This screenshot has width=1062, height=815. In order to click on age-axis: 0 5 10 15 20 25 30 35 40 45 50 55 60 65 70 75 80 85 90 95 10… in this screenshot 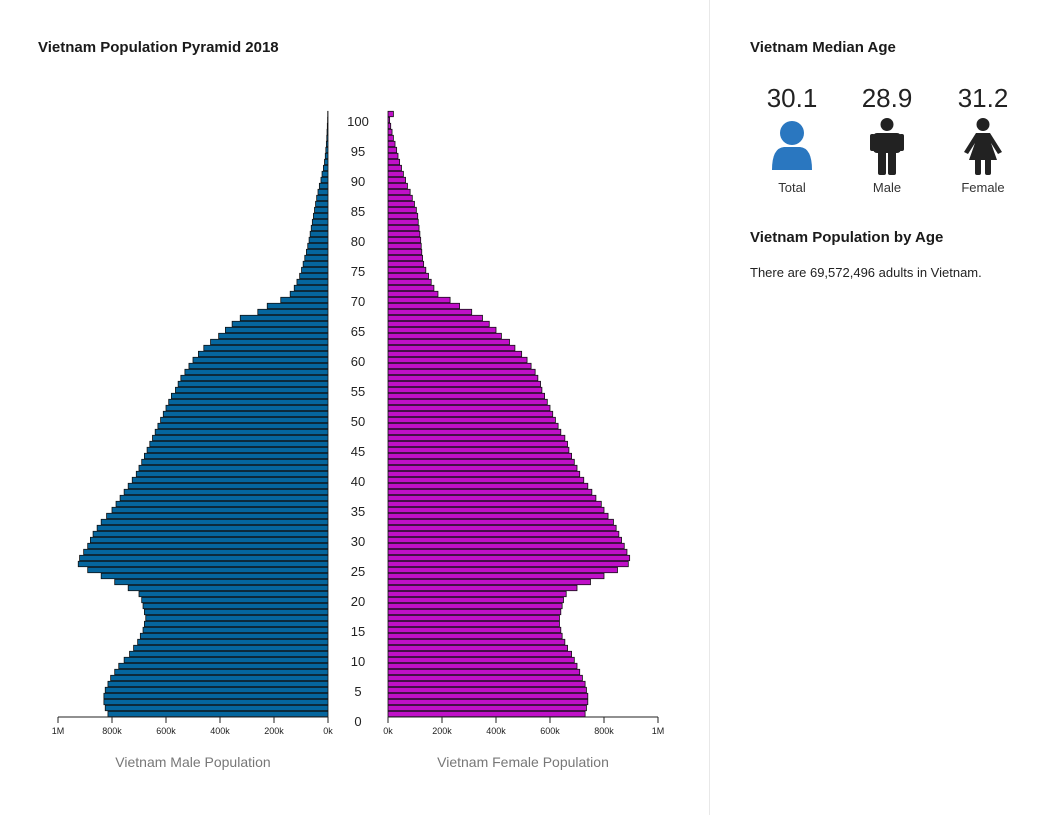, I will do `click(358, 421)`.